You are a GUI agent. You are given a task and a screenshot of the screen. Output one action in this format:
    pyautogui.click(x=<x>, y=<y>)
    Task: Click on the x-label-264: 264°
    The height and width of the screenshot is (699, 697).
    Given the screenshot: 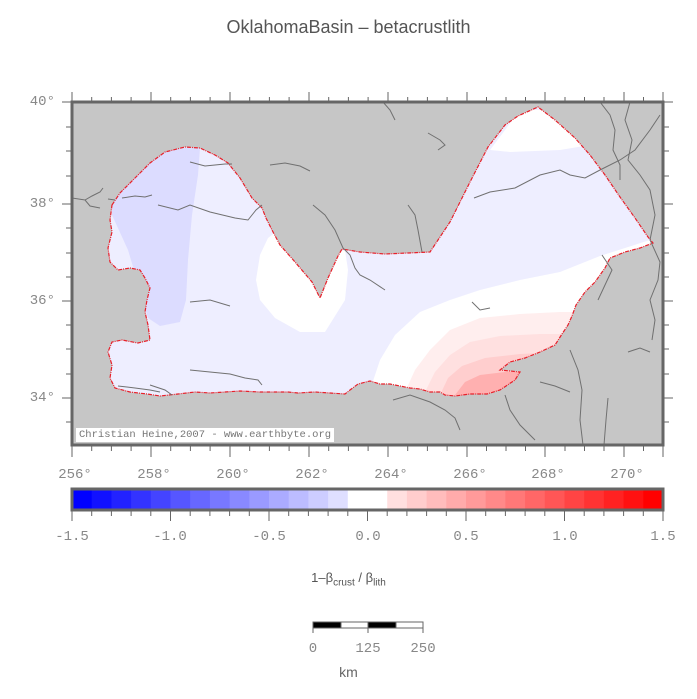 What is the action you would take?
    pyautogui.click(x=391, y=475)
    